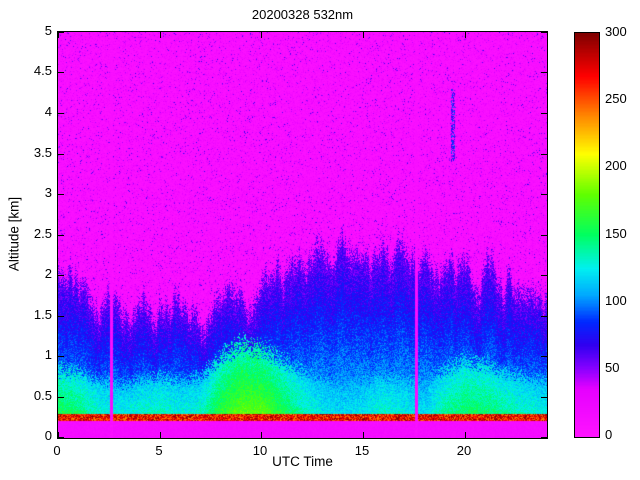 This screenshot has width=640, height=480. Describe the element at coordinates (616, 165) in the screenshot. I see `colorbar-tick-label: 200` at that location.